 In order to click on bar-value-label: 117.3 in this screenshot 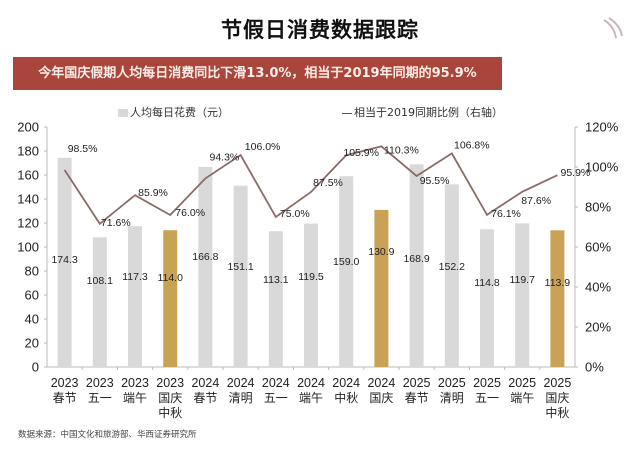, I will do `click(135, 277)`.